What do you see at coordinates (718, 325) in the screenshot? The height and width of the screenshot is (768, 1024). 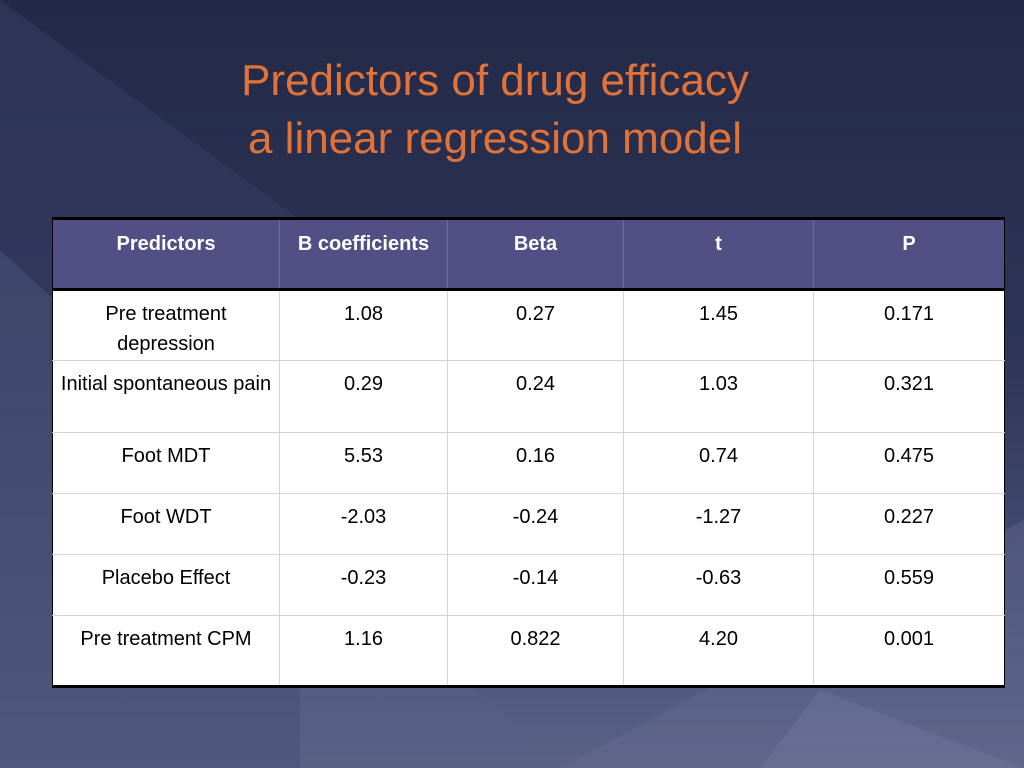 I see `cell-t: 1.45` at bounding box center [718, 325].